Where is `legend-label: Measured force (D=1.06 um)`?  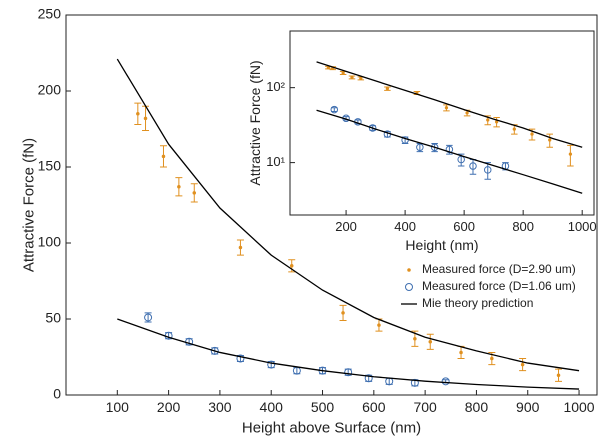 legend-label: Measured force (D=1.06 um) is located at coordinates (499, 286).